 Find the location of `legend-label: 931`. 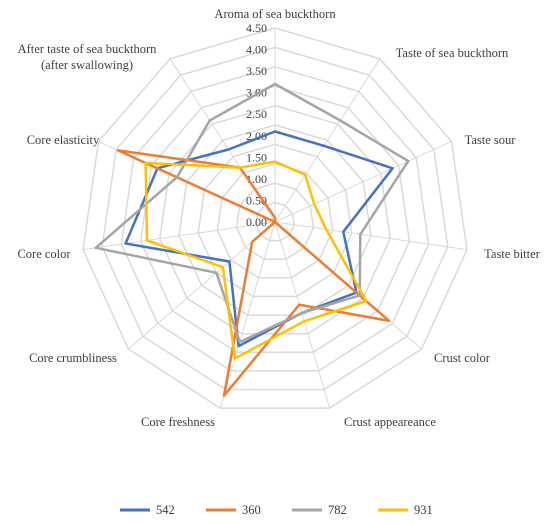

legend-label: 931 is located at coordinates (423, 510).